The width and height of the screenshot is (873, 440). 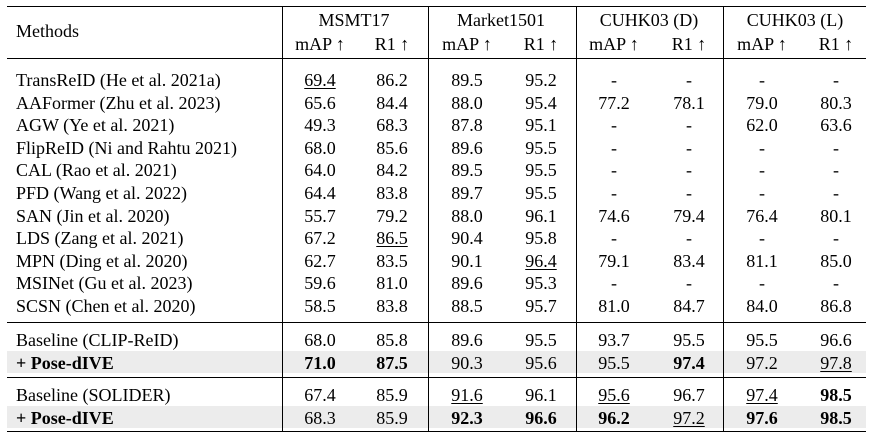 I want to click on metric-value: 88.5, so click(x=467, y=306).